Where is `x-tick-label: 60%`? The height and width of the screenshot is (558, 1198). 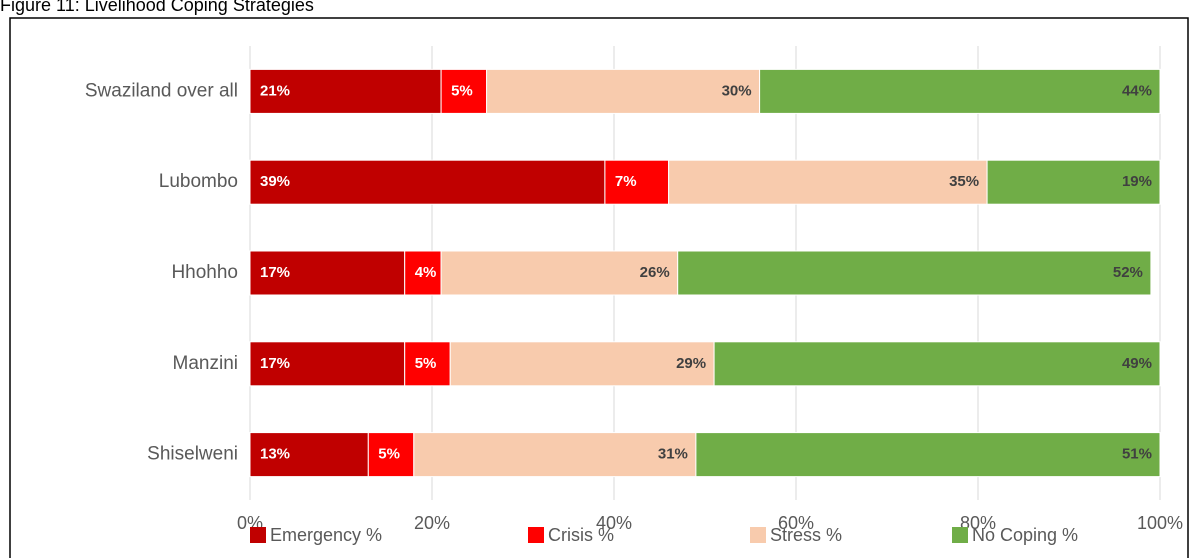
x-tick-label: 60% is located at coordinates (796, 523).